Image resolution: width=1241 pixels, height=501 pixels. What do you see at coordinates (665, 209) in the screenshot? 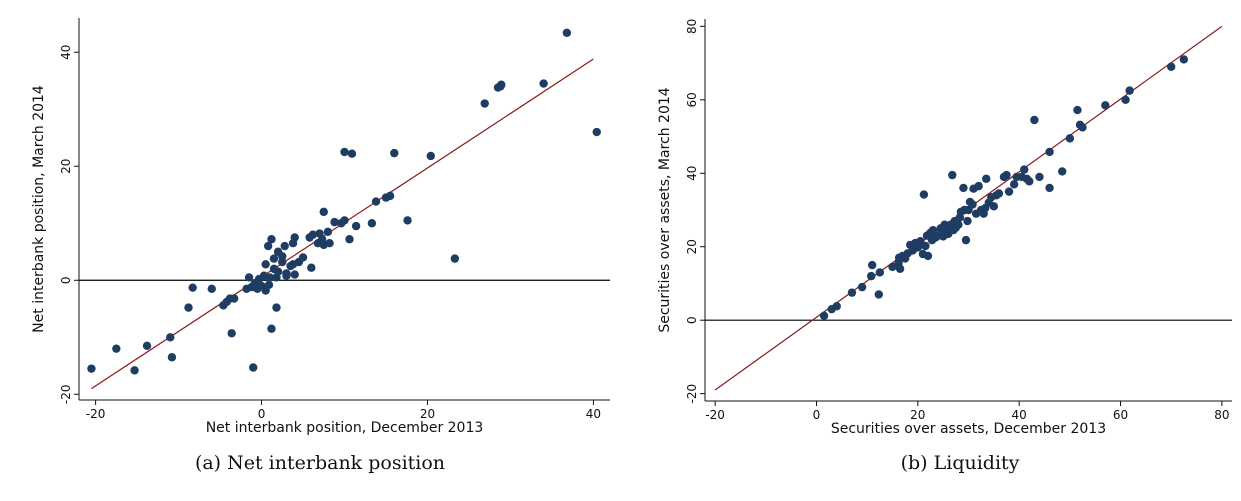
I see `y-axis-title: Securities over assets, March 2014` at bounding box center [665, 209].